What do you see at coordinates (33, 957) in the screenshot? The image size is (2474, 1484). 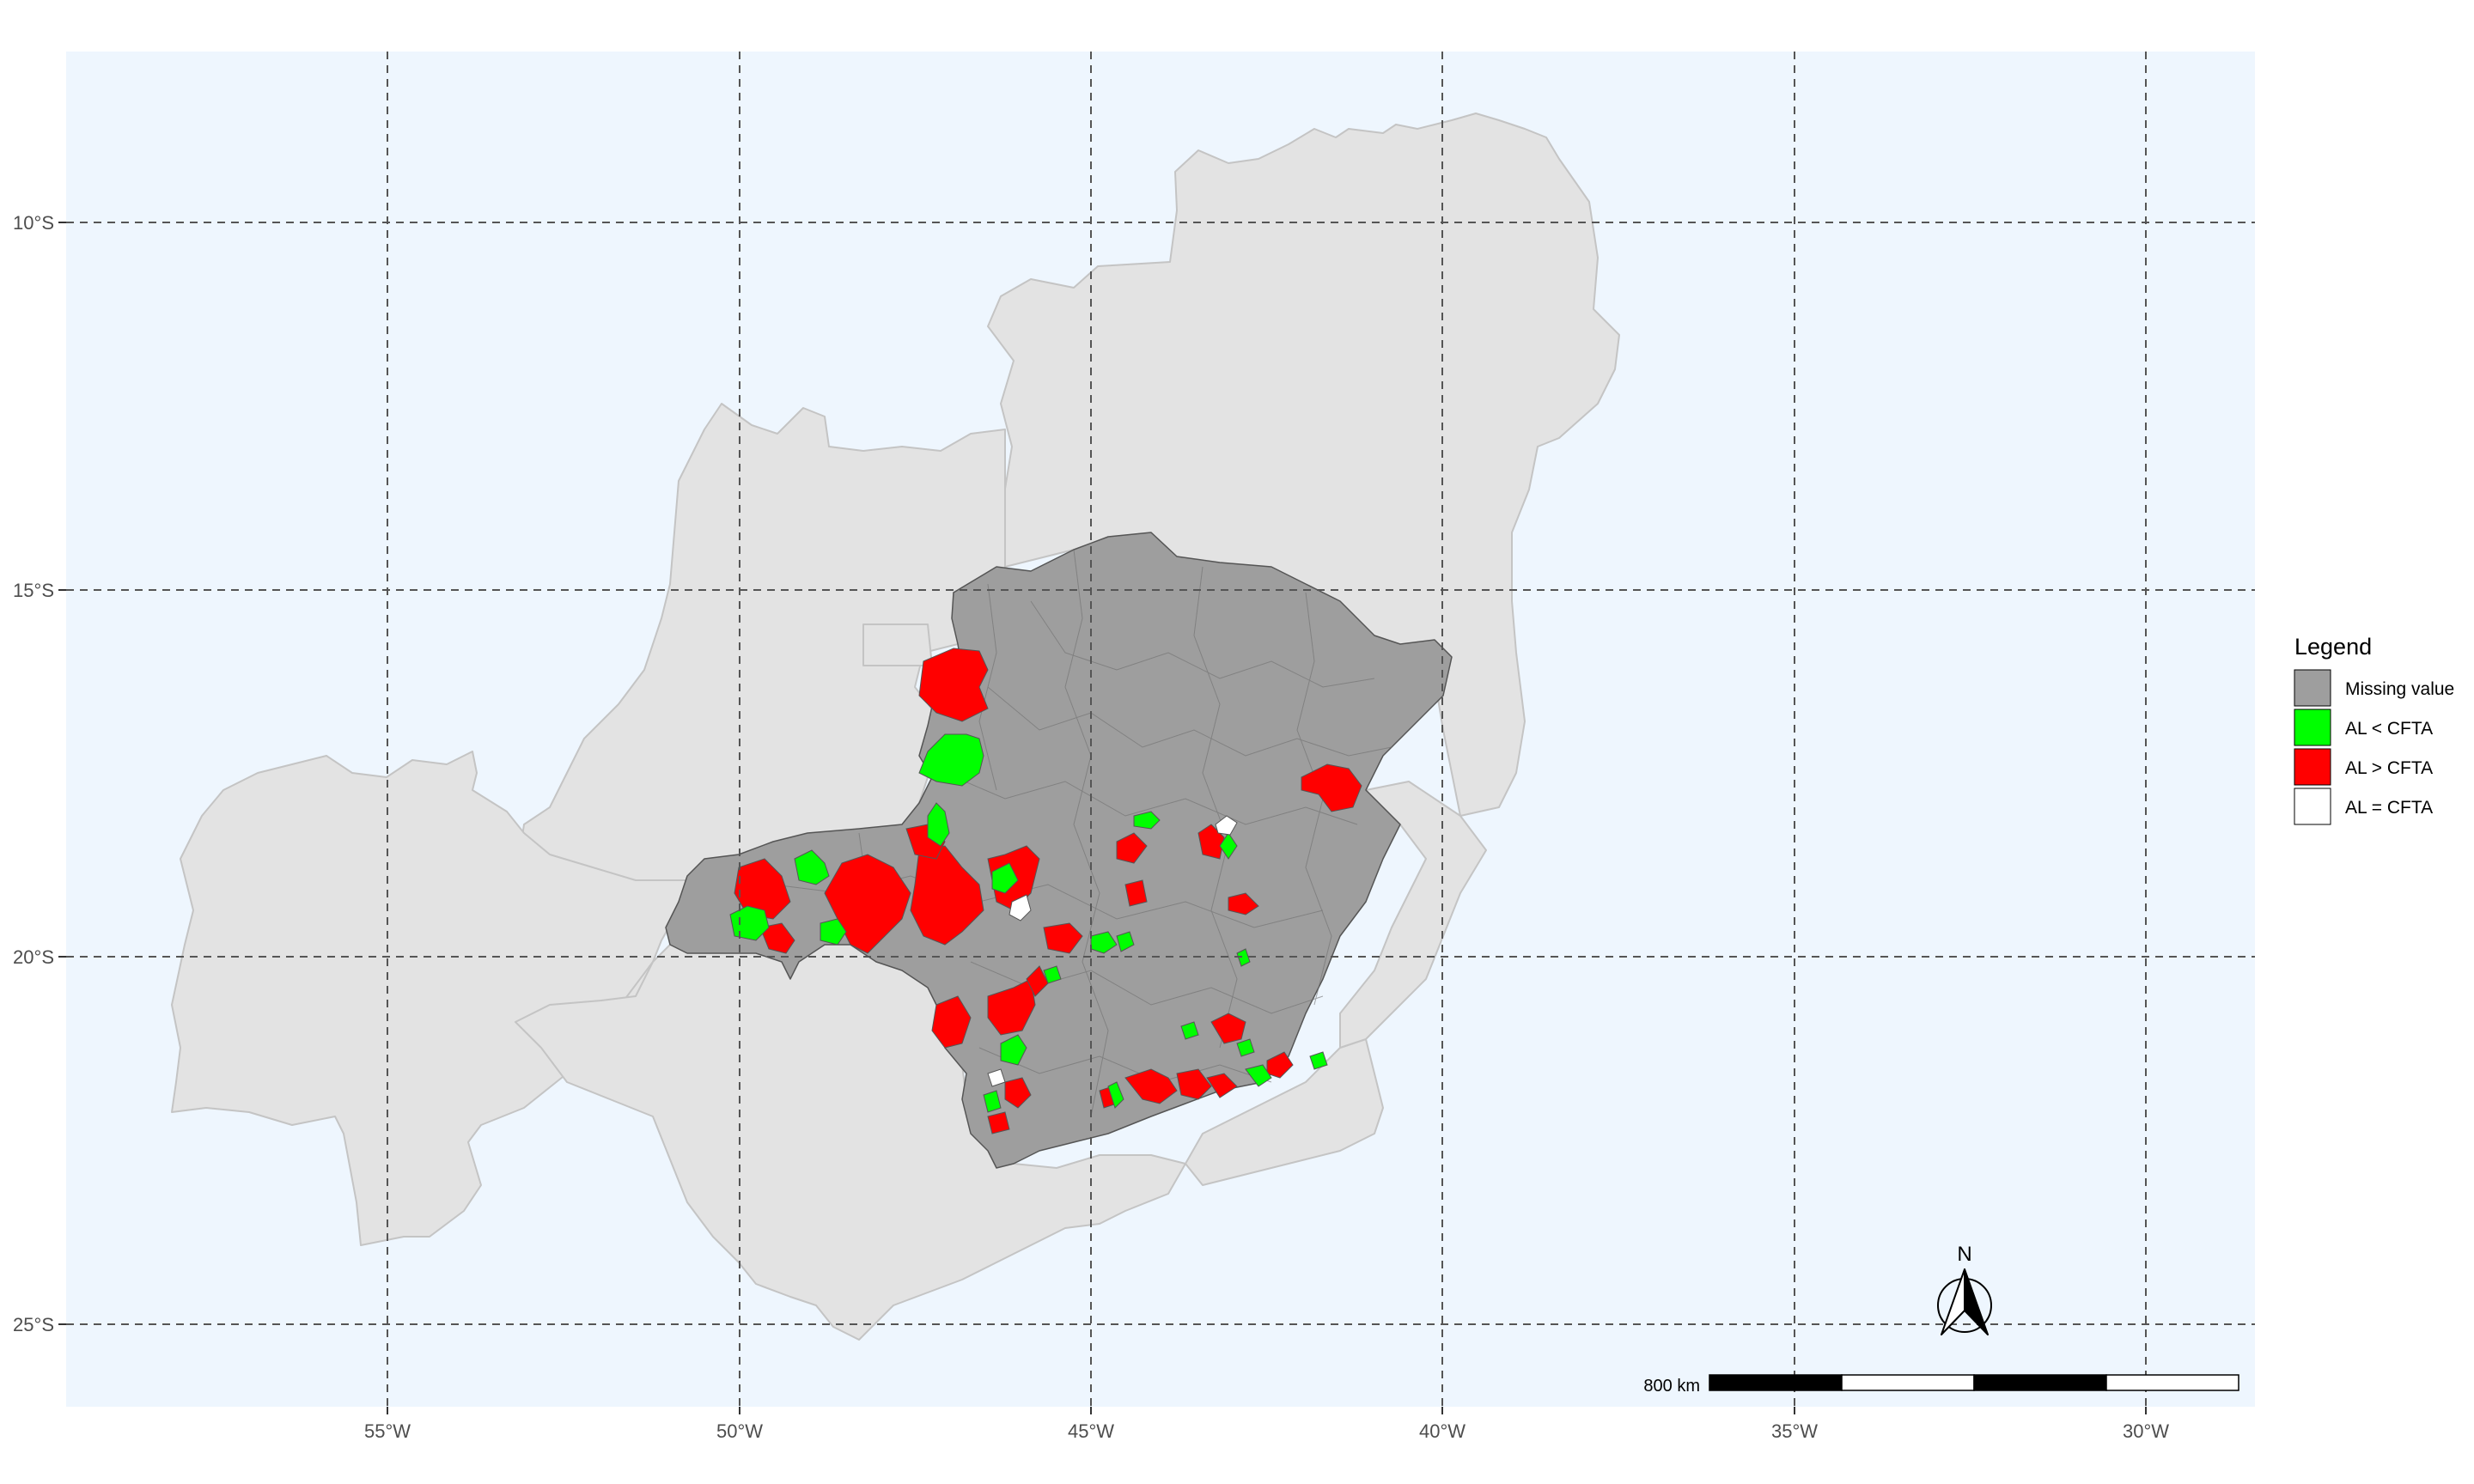 I see `y-tick-label: 20°S` at bounding box center [33, 957].